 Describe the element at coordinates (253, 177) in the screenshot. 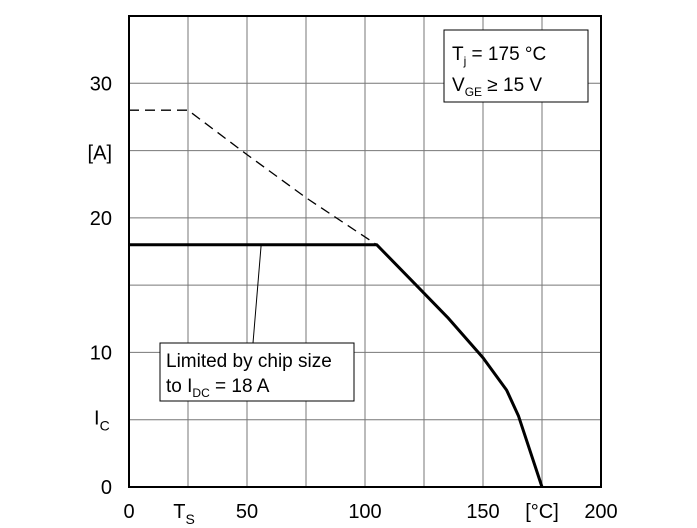

I see `series-line-dashed` at that location.